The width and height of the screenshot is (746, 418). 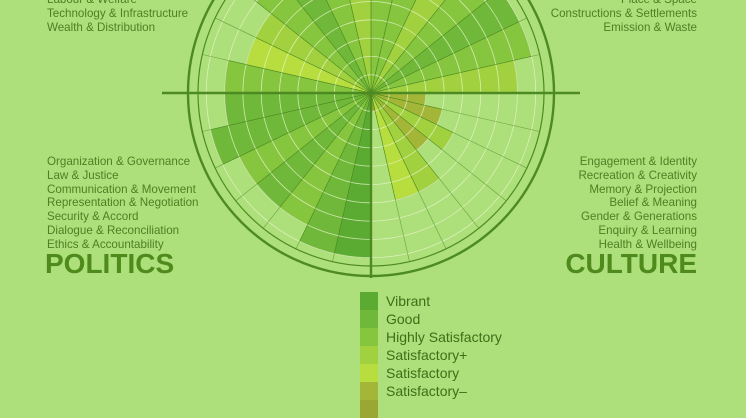 What do you see at coordinates (113, 230) in the screenshot?
I see `politics-label-5: Dialogue & Reconciliation` at bounding box center [113, 230].